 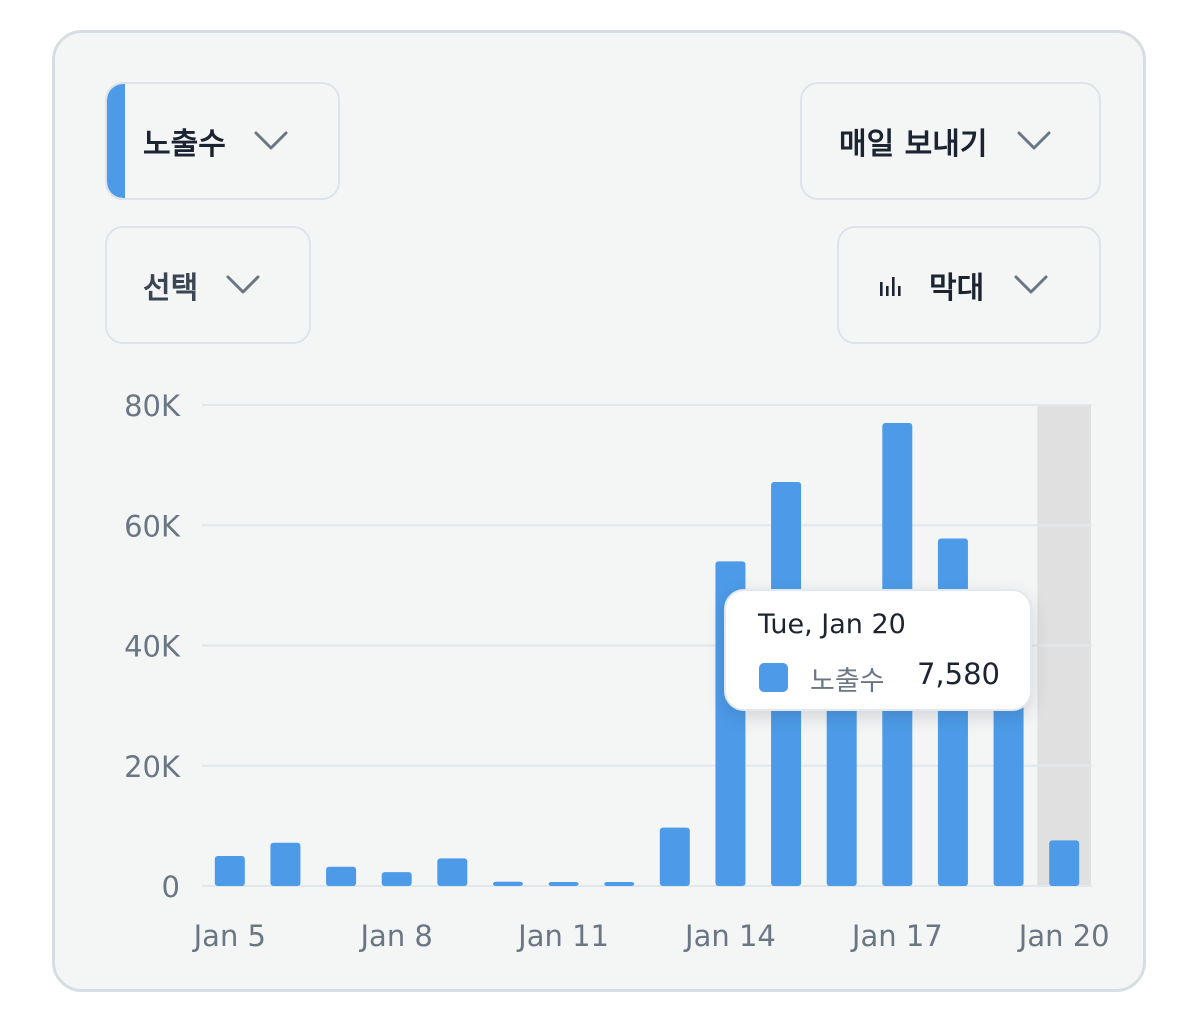 I want to click on x-tick-label: Jan 5, so click(x=229, y=936).